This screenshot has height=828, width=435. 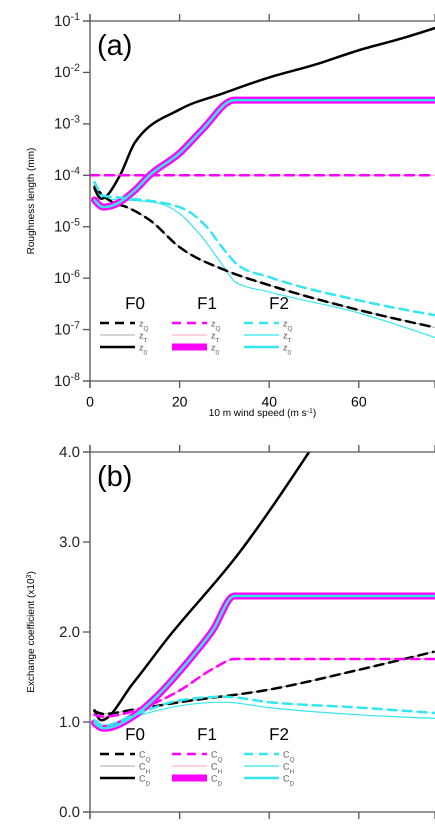 What do you see at coordinates (67, 328) in the screenshot?
I see `y-tick-label: 10$^{-7}$` at bounding box center [67, 328].